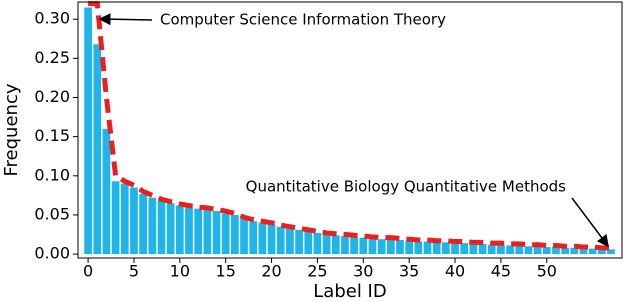  I want to click on x-tick-label: 45, so click(501, 271).